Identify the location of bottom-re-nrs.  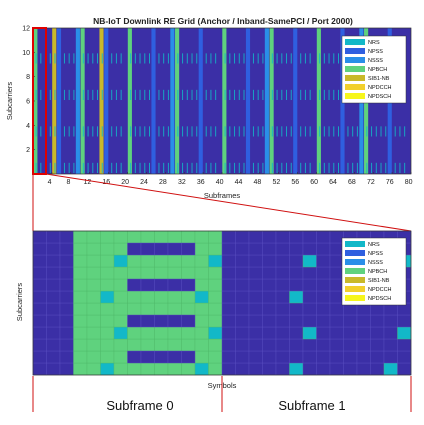
(296, 369).